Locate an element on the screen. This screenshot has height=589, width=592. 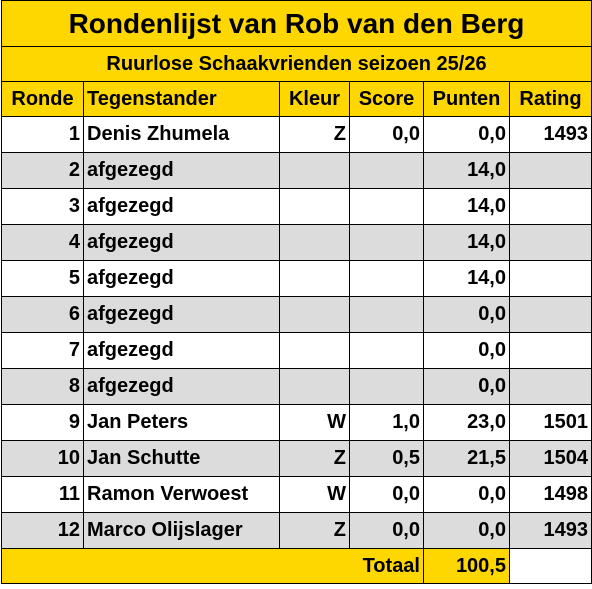
table-row: 11 Ramon Verwoest W 0,0 0,0 1498 is located at coordinates (296, 494).